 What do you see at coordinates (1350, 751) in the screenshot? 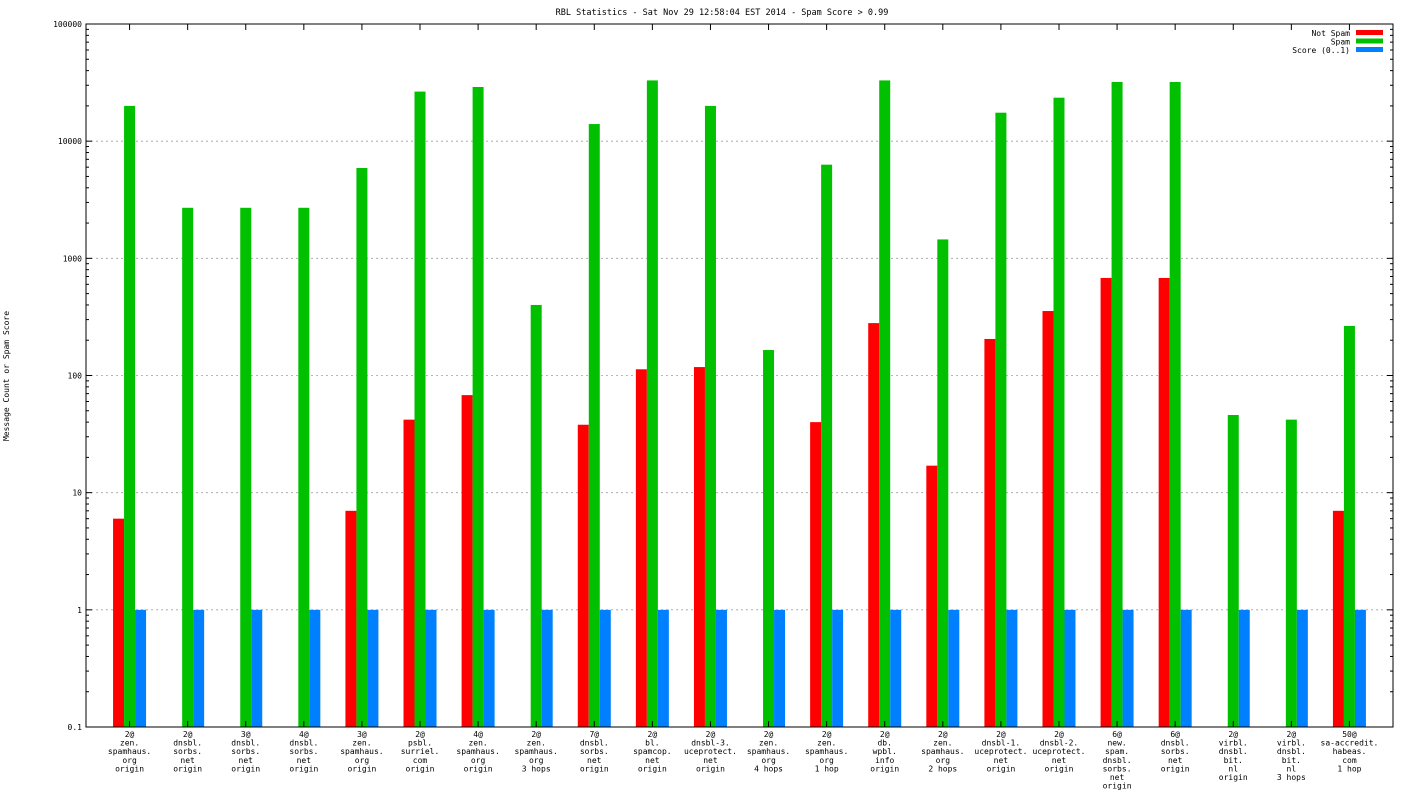
I see `x-tick-label: habeas.` at bounding box center [1350, 751].